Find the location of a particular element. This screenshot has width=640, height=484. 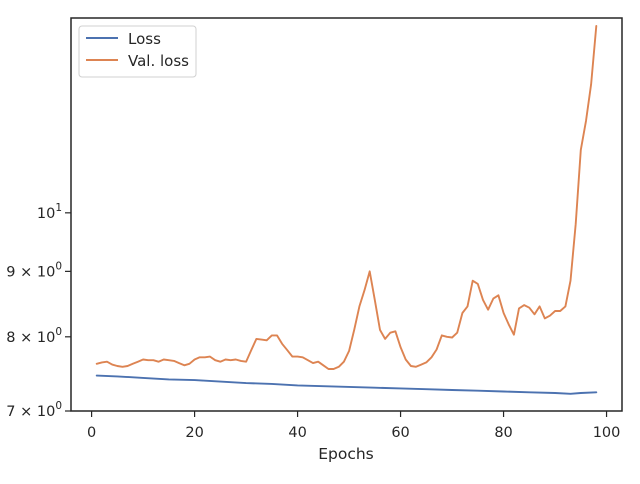

y-tick-label: 7 × 100 is located at coordinates (34, 410).